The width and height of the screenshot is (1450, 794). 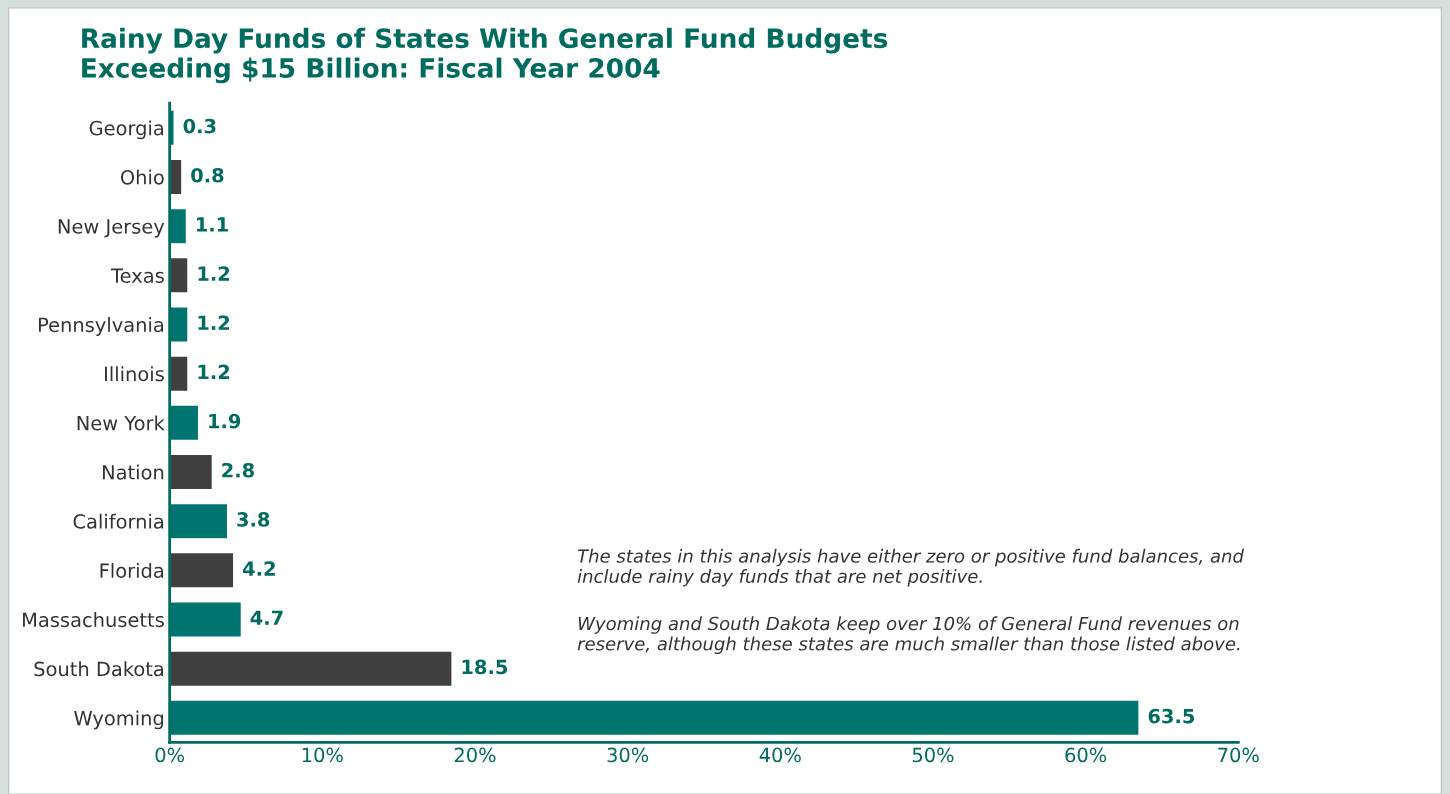 I want to click on y-tick-label: New York, so click(x=121, y=423).